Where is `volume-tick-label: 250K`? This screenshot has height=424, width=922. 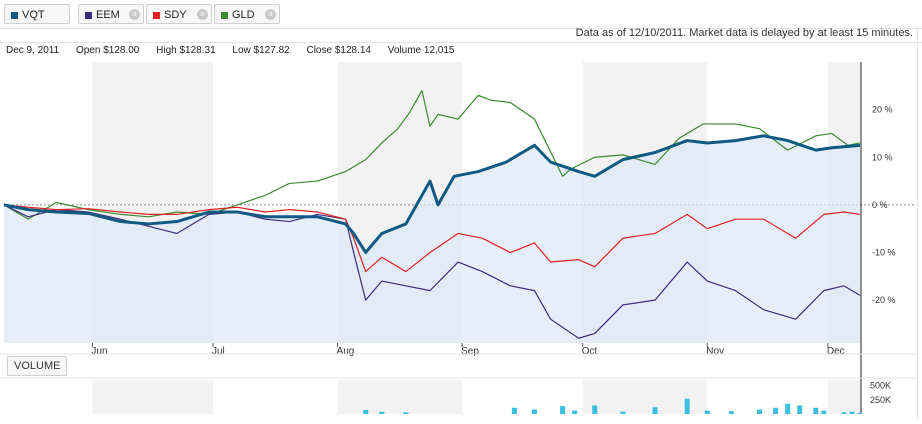
volume-tick-label: 250K is located at coordinates (880, 400).